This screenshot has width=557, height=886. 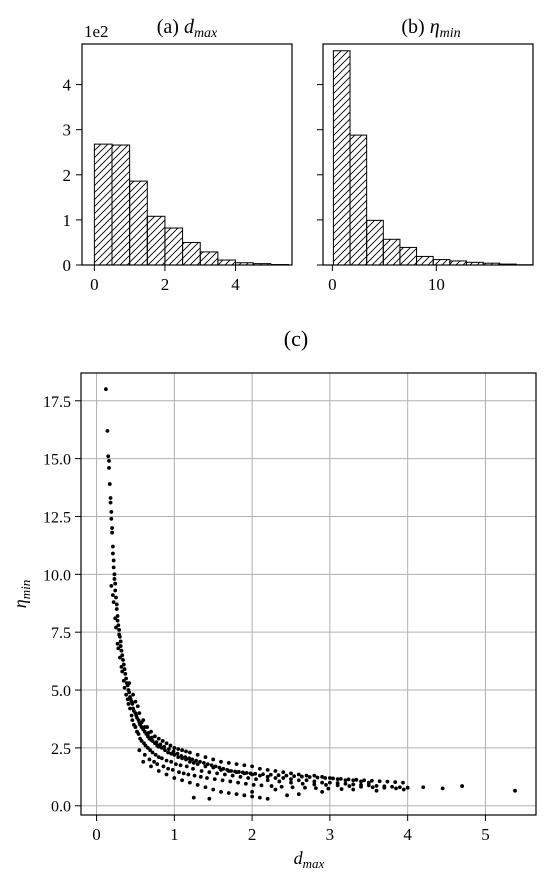 What do you see at coordinates (191, 204) in the screenshot?
I see `panel-a-bars` at bounding box center [191, 204].